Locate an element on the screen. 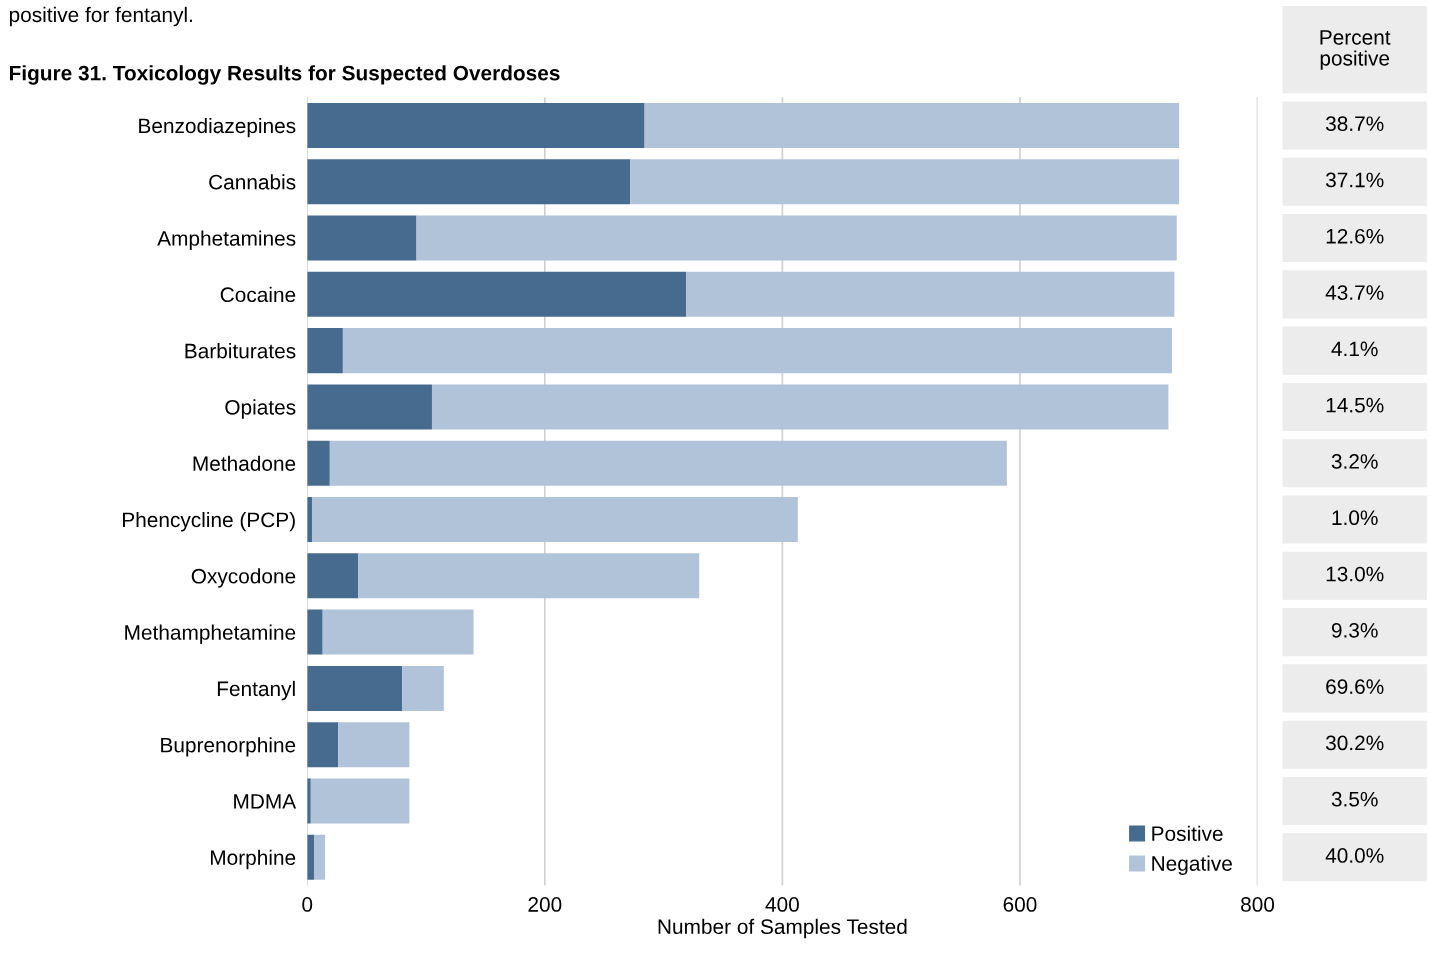 This screenshot has height=973, width=1429. x-tick-label: 600 is located at coordinates (1020, 904).